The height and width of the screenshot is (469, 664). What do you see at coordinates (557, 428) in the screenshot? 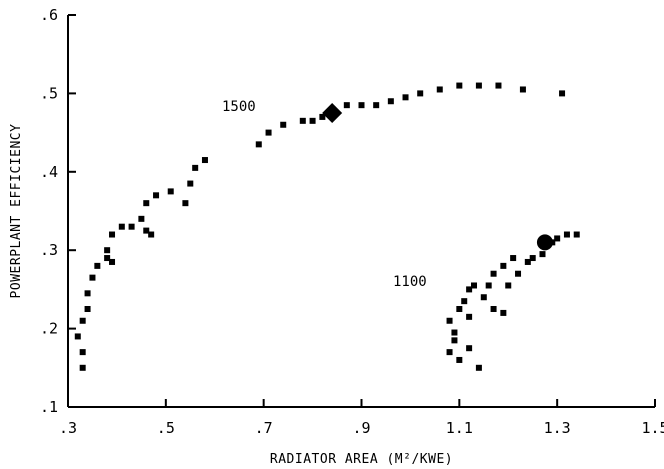
I see `x-tick-label: 1.3` at bounding box center [557, 428].